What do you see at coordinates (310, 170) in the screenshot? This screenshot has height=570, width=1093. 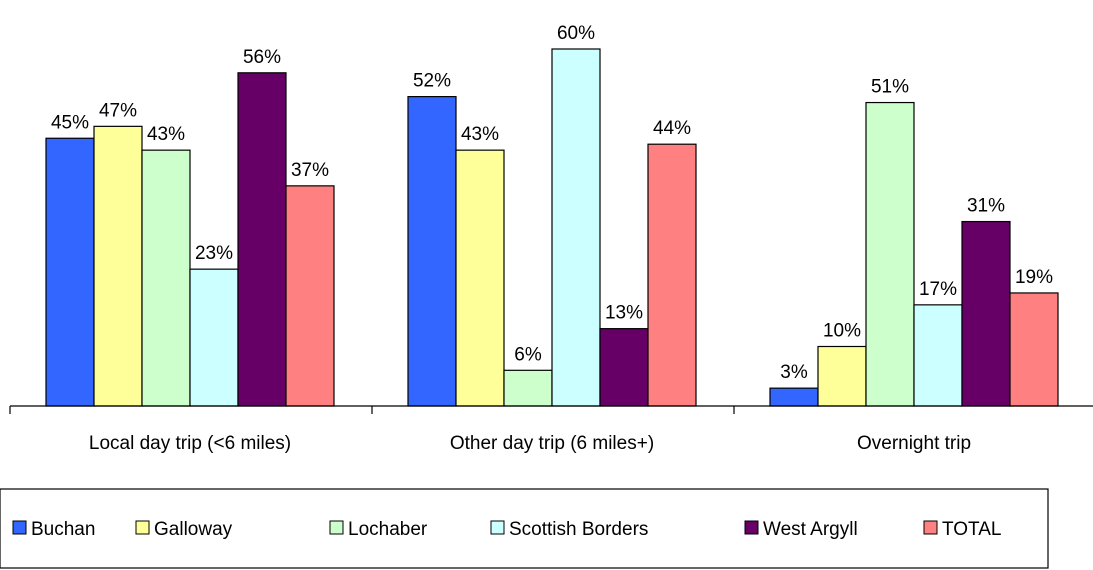 I see `data-label-total-1: 37%` at bounding box center [310, 170].